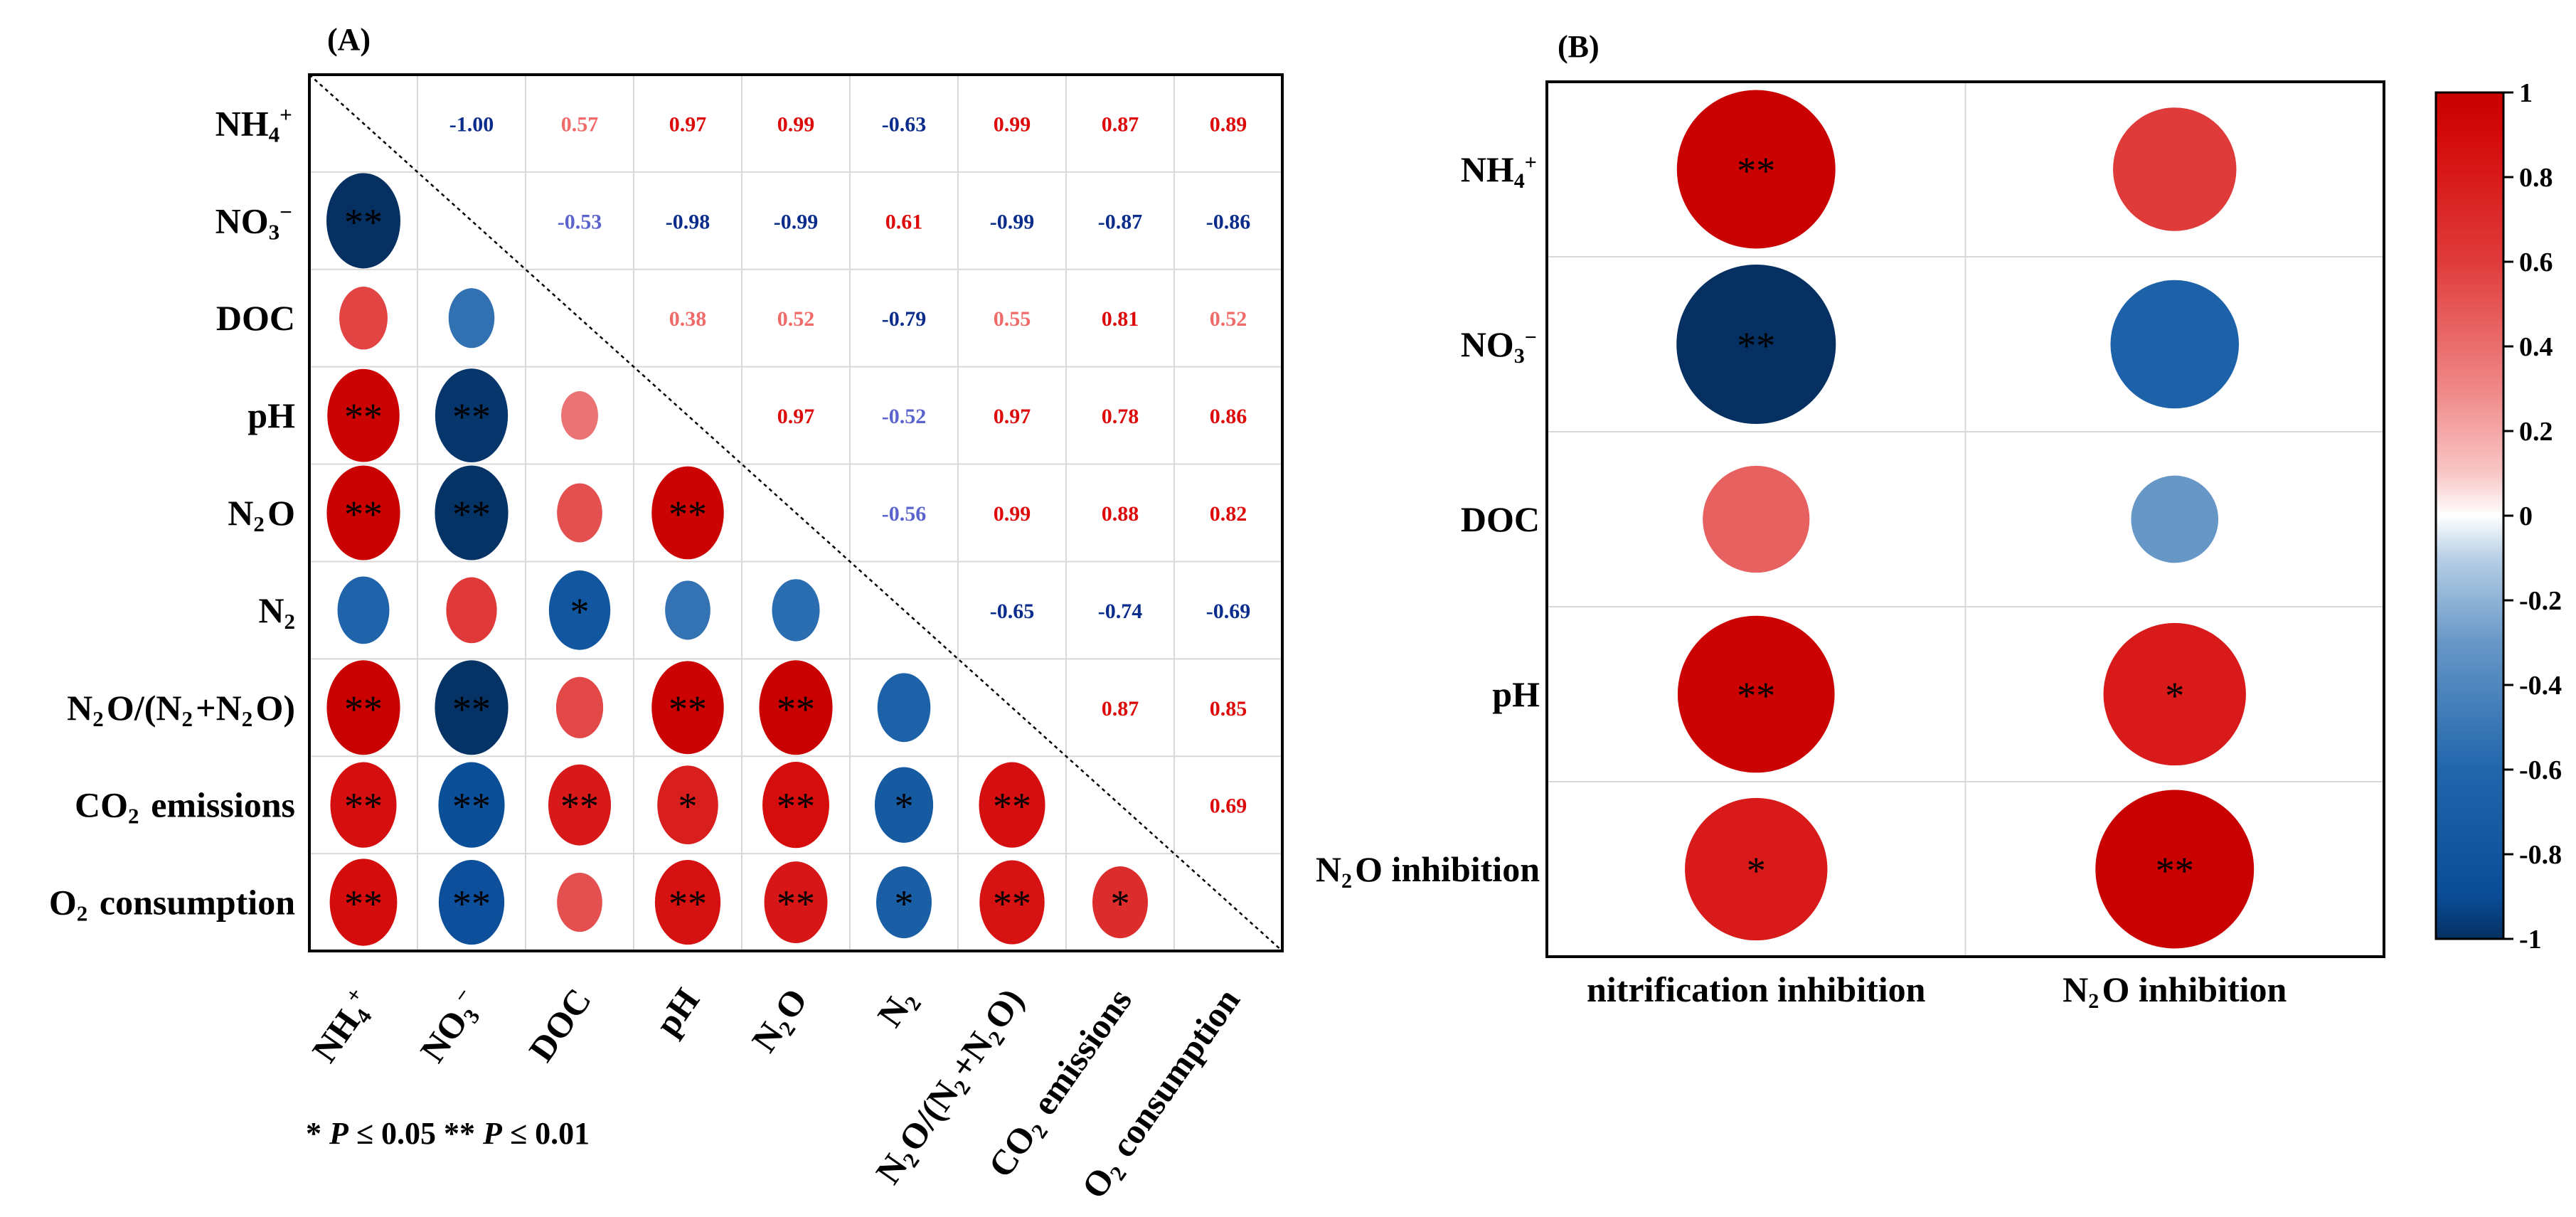 The width and height of the screenshot is (2576, 1217). What do you see at coordinates (1428, 521) in the screenshot?
I see `panel-b-row-labels: NH4+ NO3− DOC pH N2 O inhibition` at bounding box center [1428, 521].